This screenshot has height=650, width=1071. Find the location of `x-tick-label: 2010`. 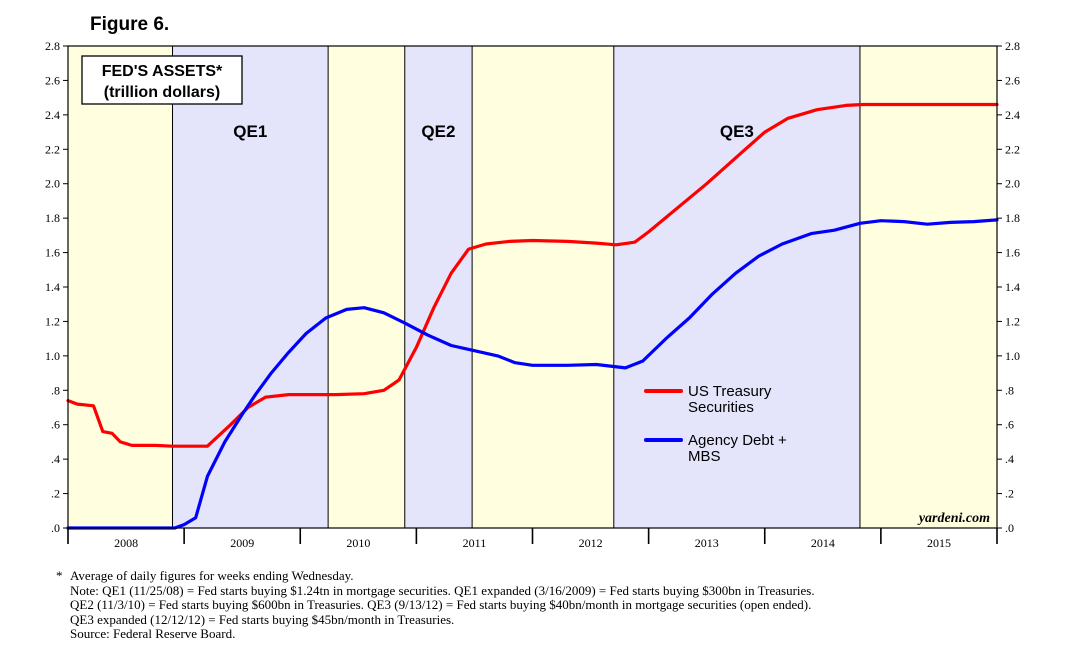

x-tick-label: 2010 is located at coordinates (358, 543).